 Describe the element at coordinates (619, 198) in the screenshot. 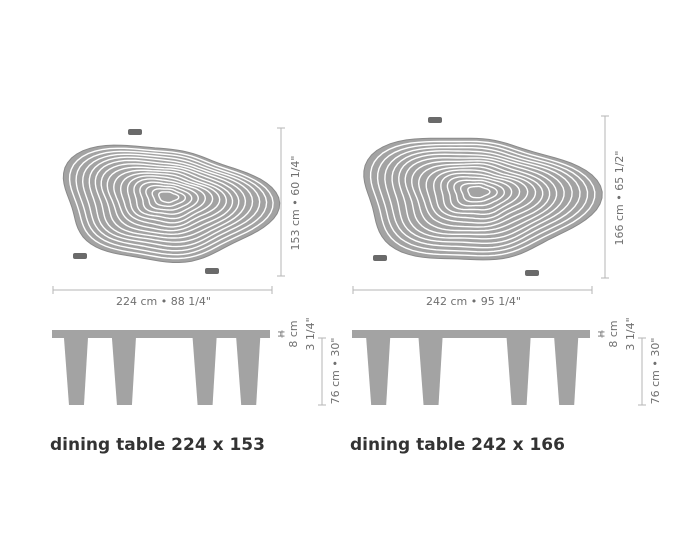

I see `depth-label: 166 cm • 65 1/2"` at that location.